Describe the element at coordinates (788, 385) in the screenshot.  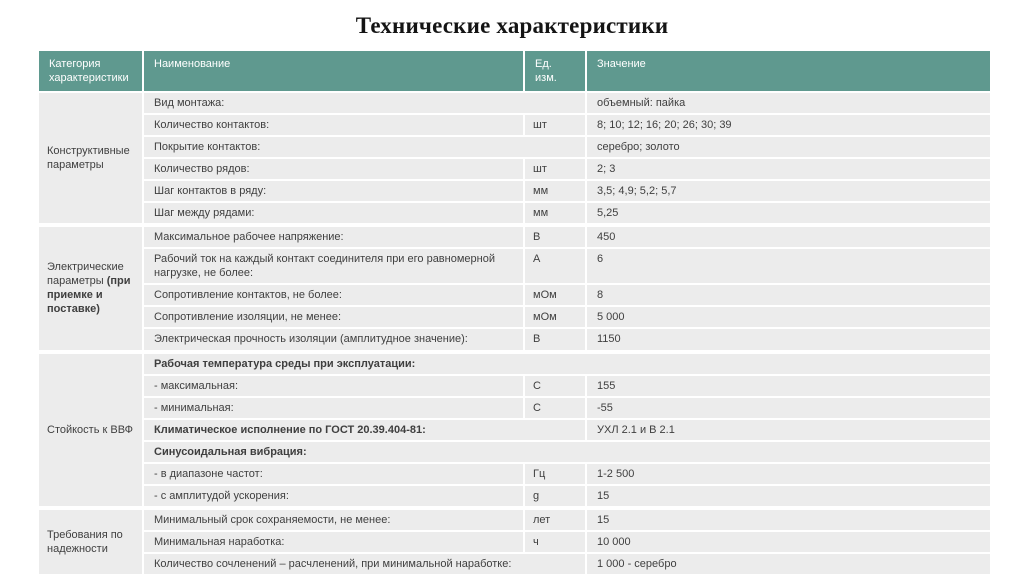
I see `value-cell: 155` at that location.